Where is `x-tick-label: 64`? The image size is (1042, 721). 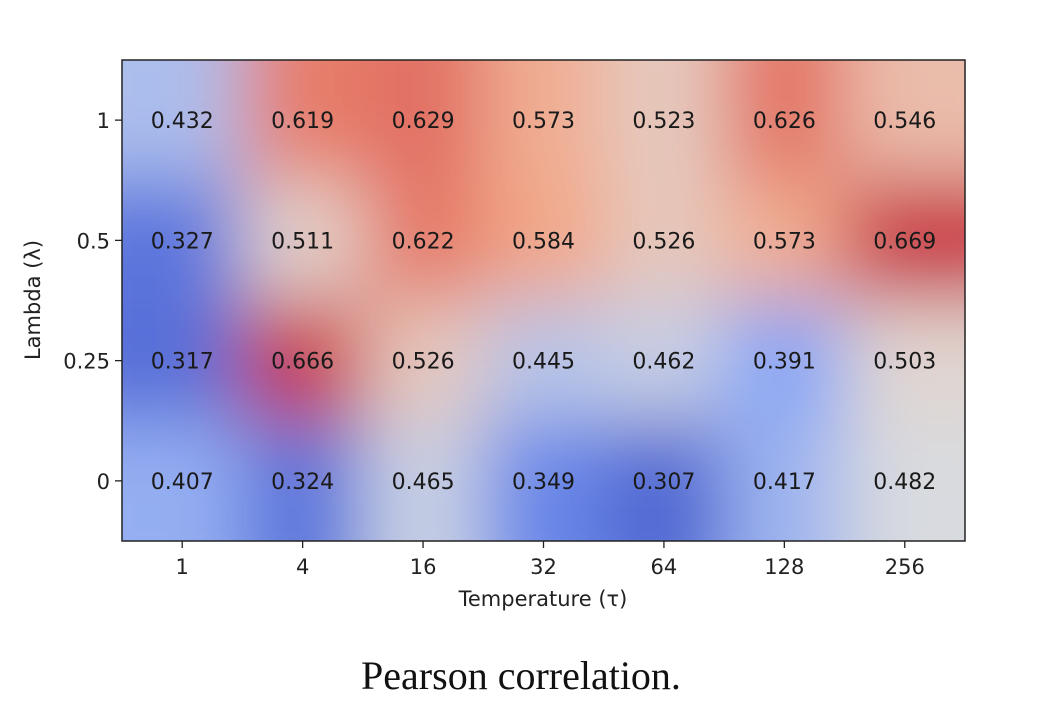 x-tick-label: 64 is located at coordinates (664, 567).